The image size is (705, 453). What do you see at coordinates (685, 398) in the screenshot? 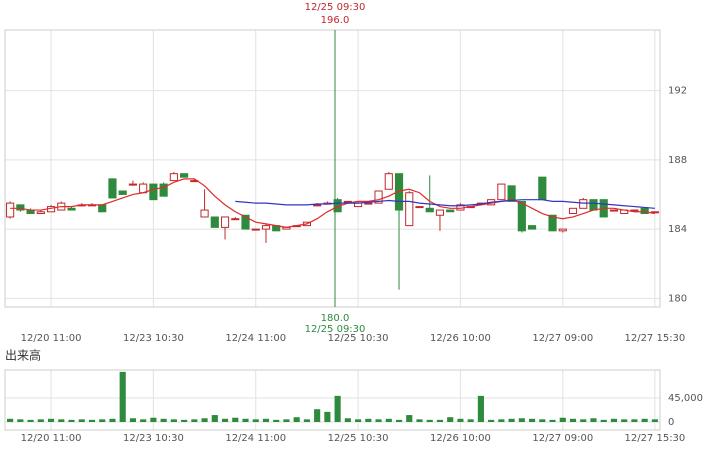
I see `y-tick-label: 45,000` at bounding box center [685, 398].